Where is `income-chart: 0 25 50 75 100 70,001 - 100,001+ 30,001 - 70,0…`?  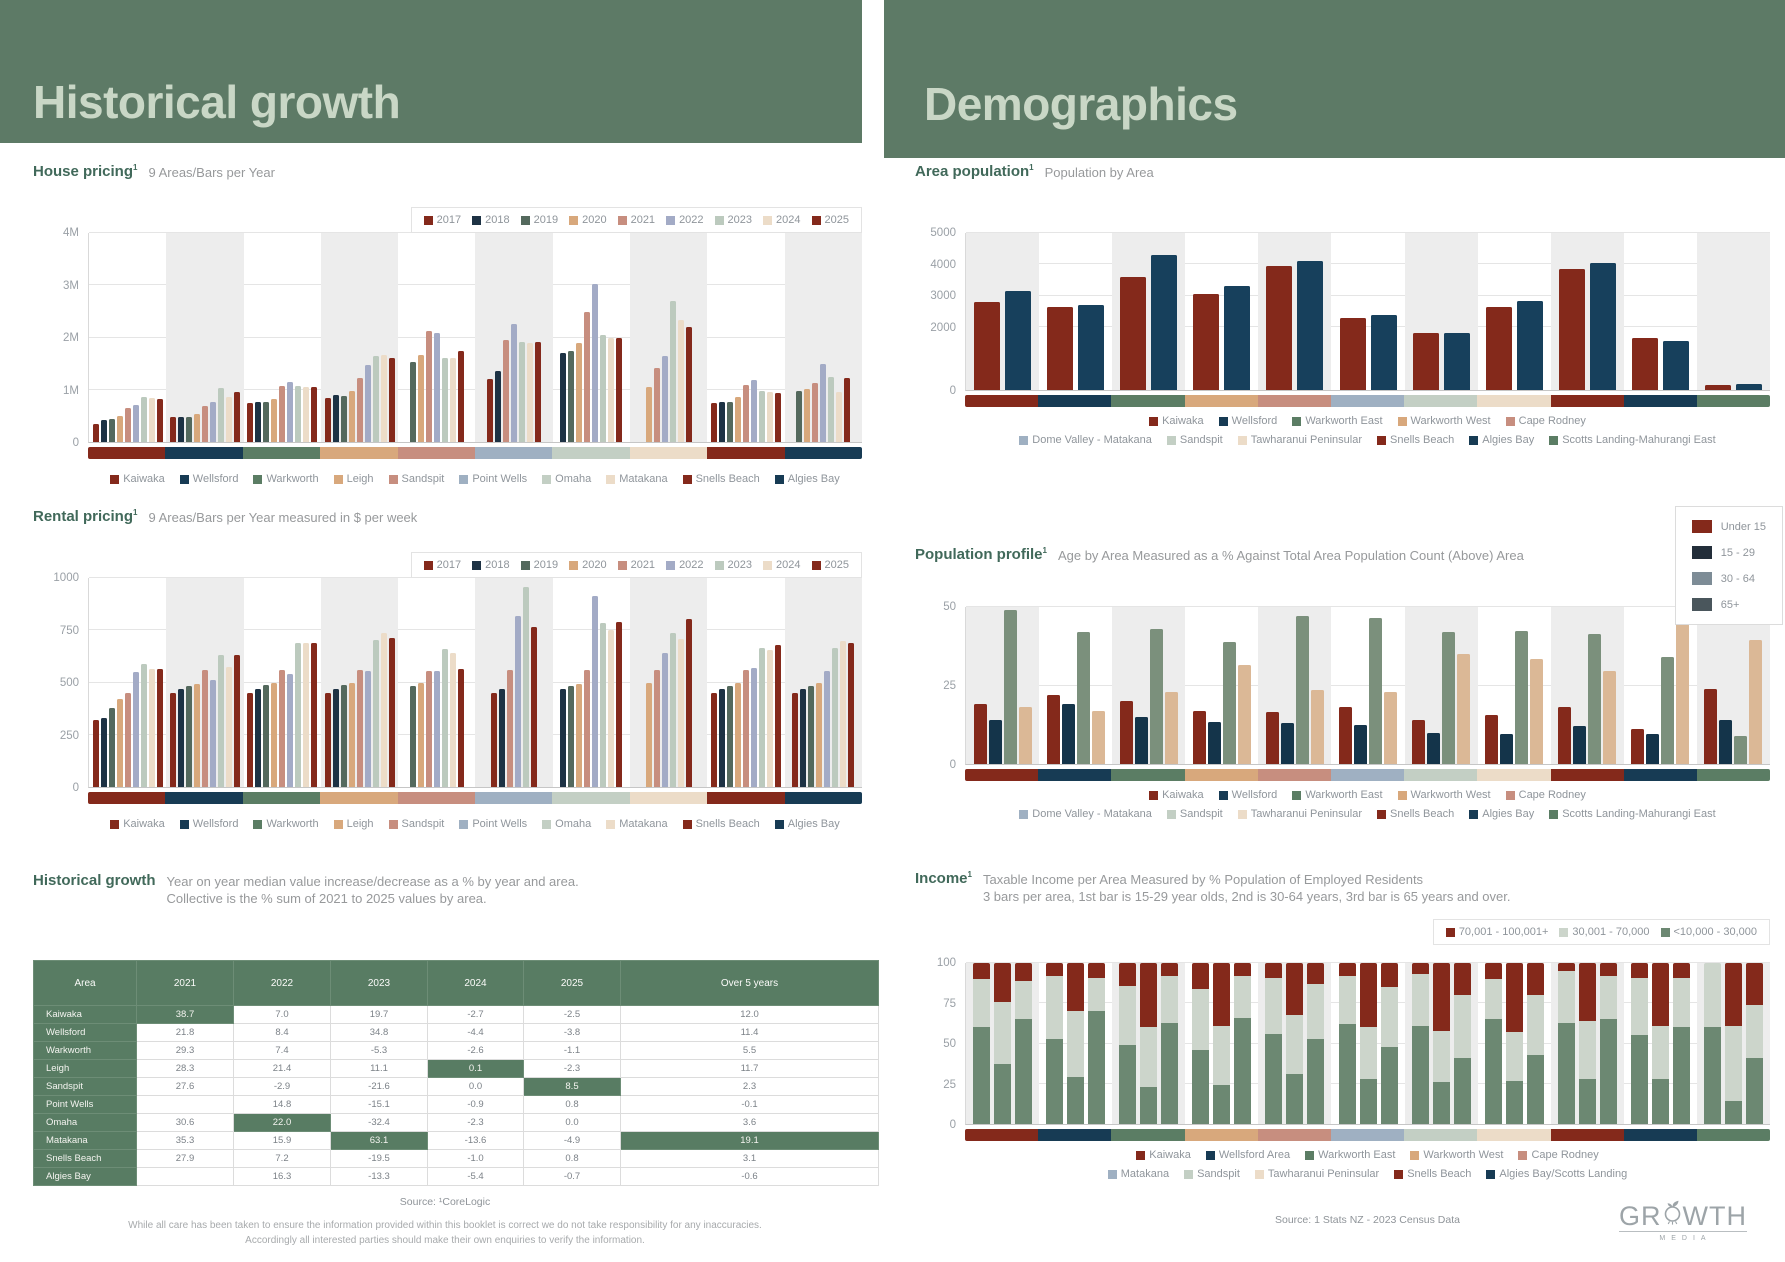
income-chart: 0 25 50 75 100 70,001 - 100,001+ 30,001 - 70,0… is located at coordinates (1354, 1049).